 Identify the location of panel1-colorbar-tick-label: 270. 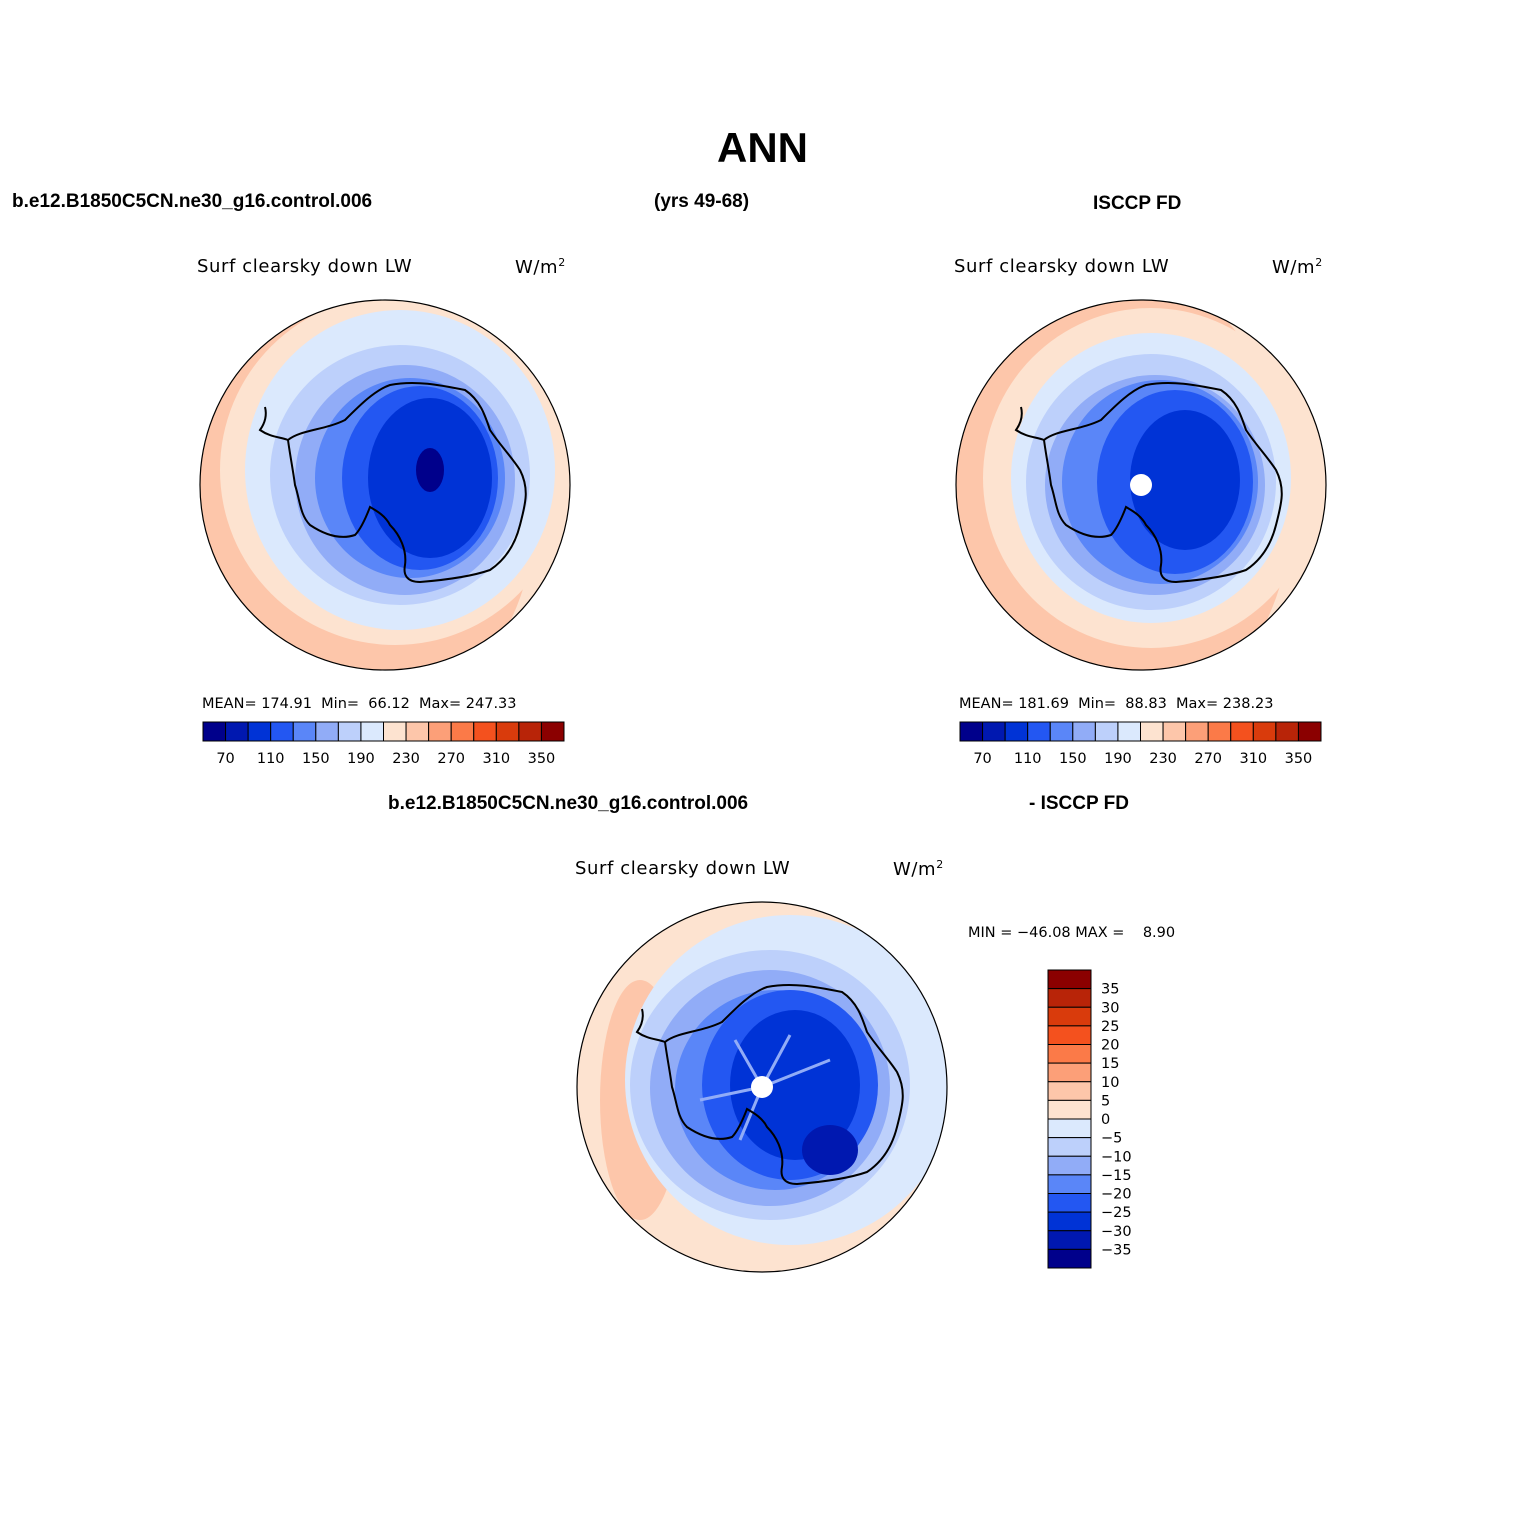
(451, 759).